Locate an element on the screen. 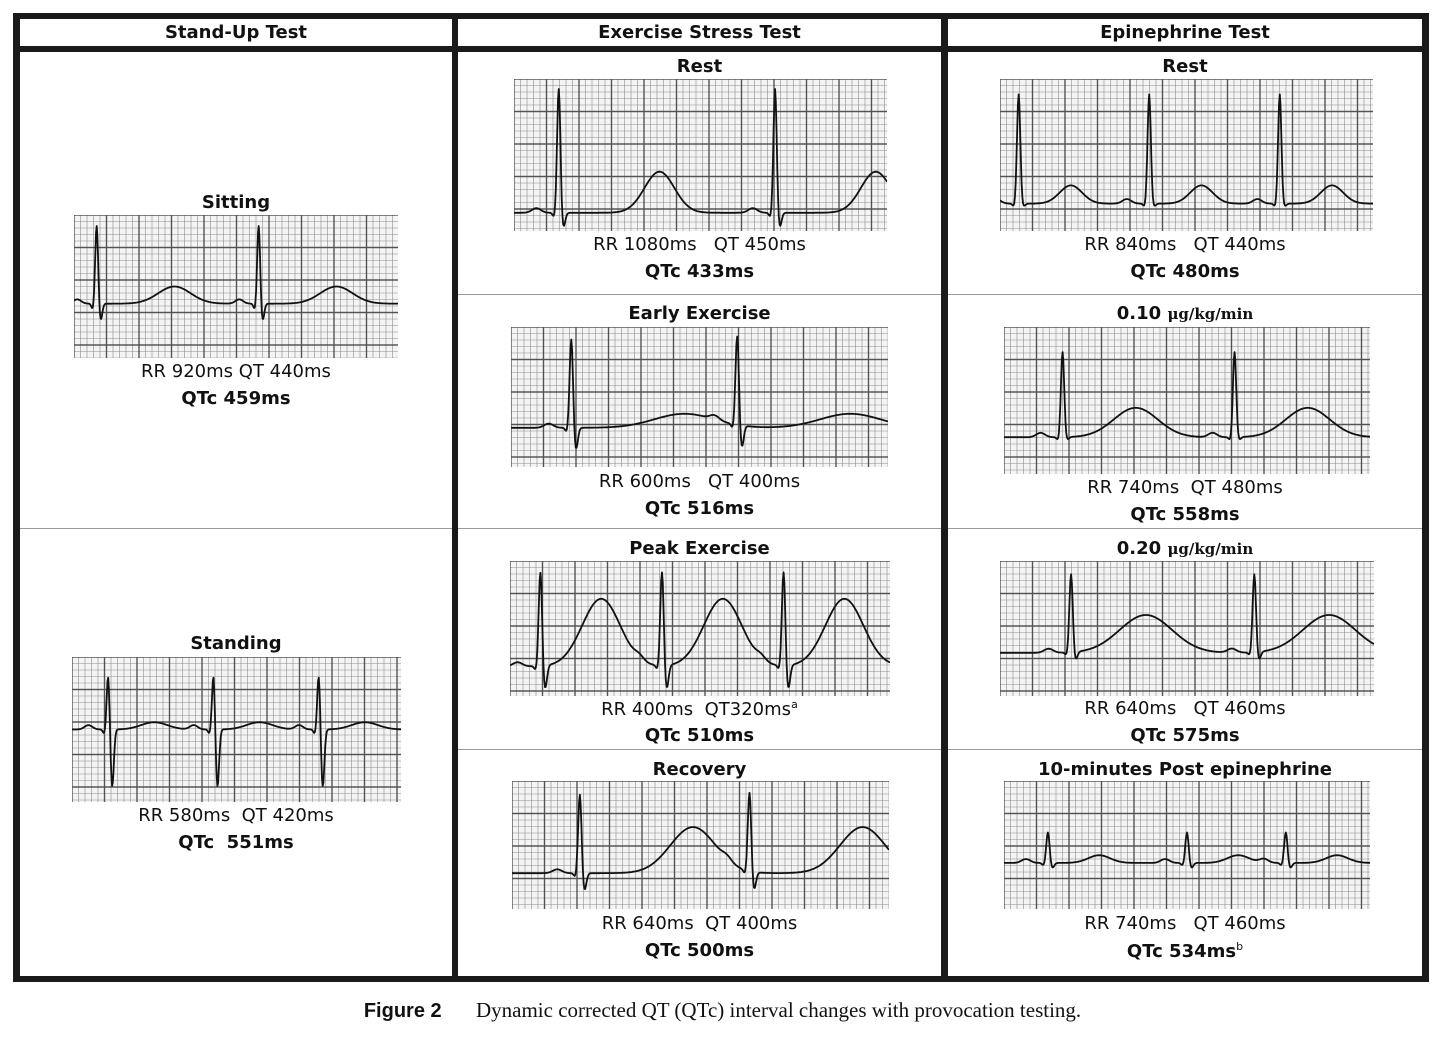 The height and width of the screenshot is (1037, 1445). qtc-value-dose-010: QTc 558ms is located at coordinates (1185, 514).